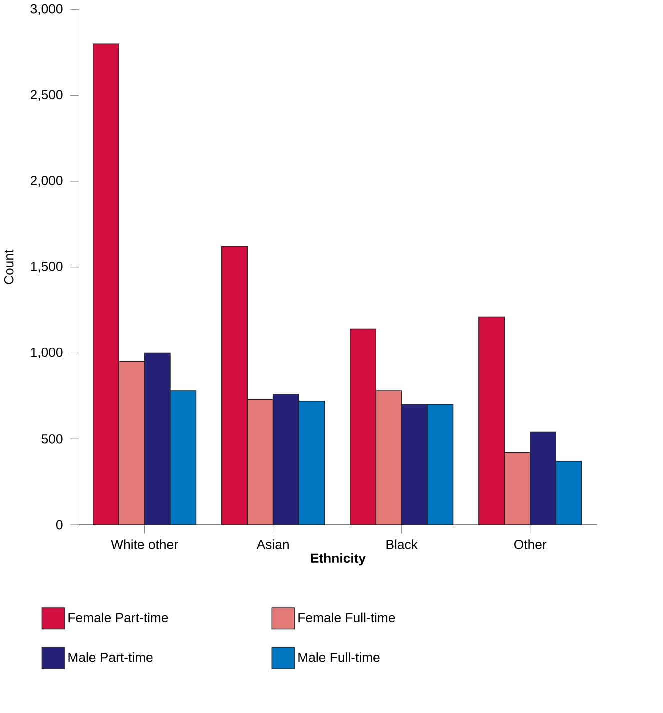 The width and height of the screenshot is (663, 713). Describe the element at coordinates (110, 657) in the screenshot. I see `legend-label: Male Part-time` at that location.